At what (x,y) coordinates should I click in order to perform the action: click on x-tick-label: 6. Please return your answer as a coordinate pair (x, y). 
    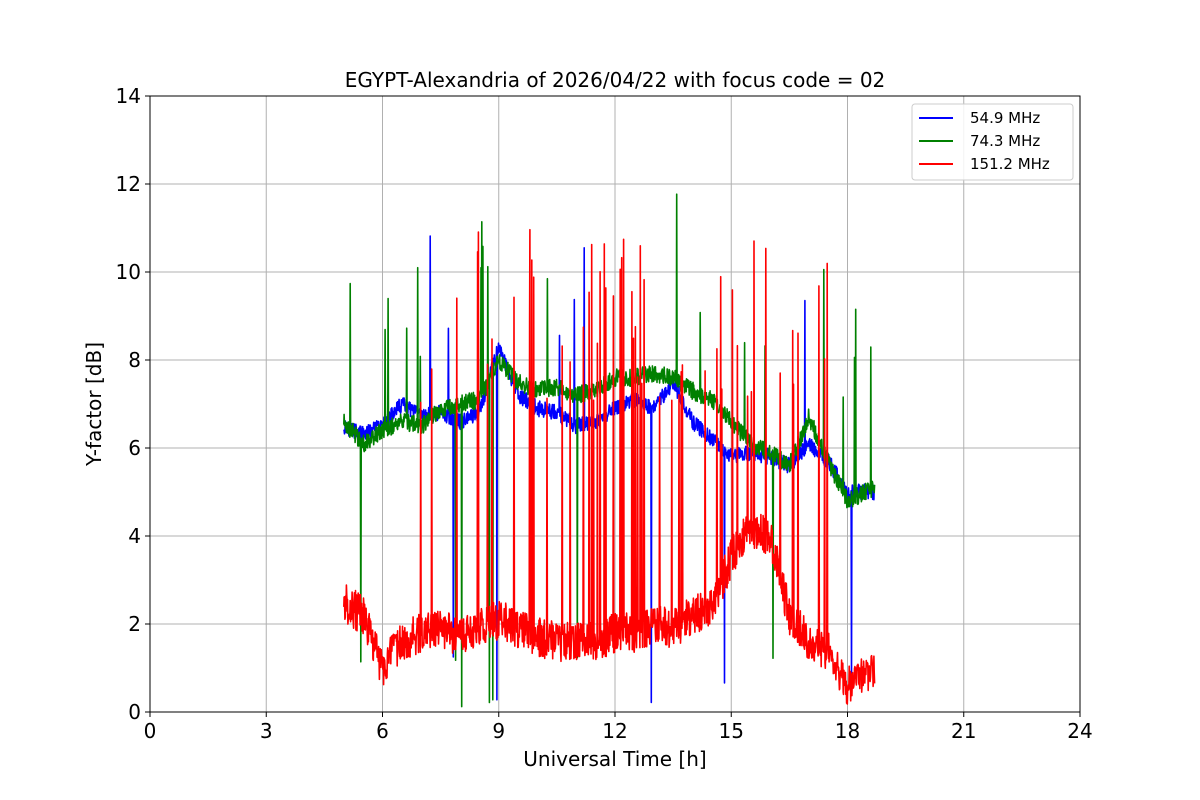
    Looking at the image, I should click on (382, 731).